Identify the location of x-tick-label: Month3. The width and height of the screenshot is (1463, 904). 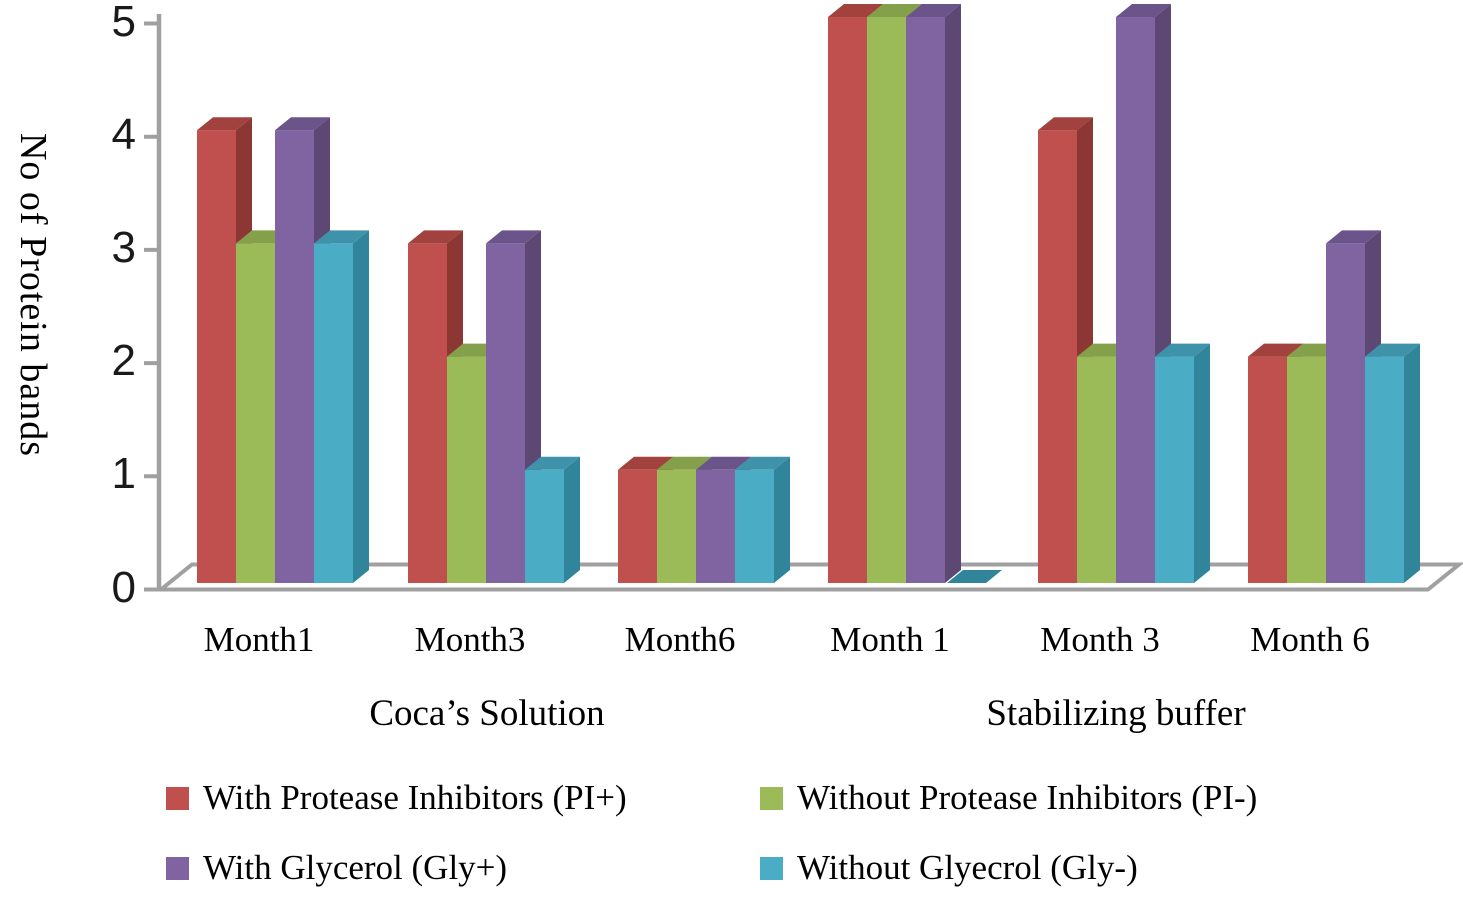
(470, 639).